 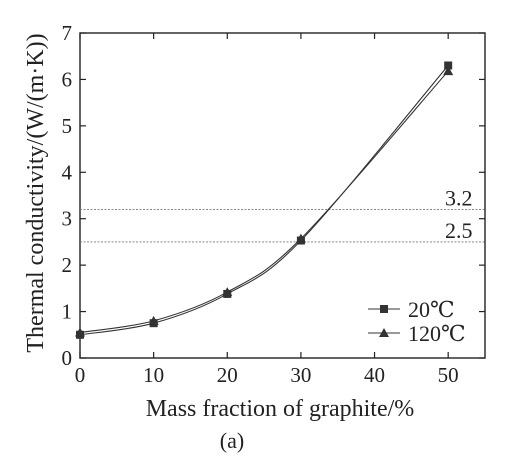 I want to click on figure-caption: (a), so click(x=232, y=440).